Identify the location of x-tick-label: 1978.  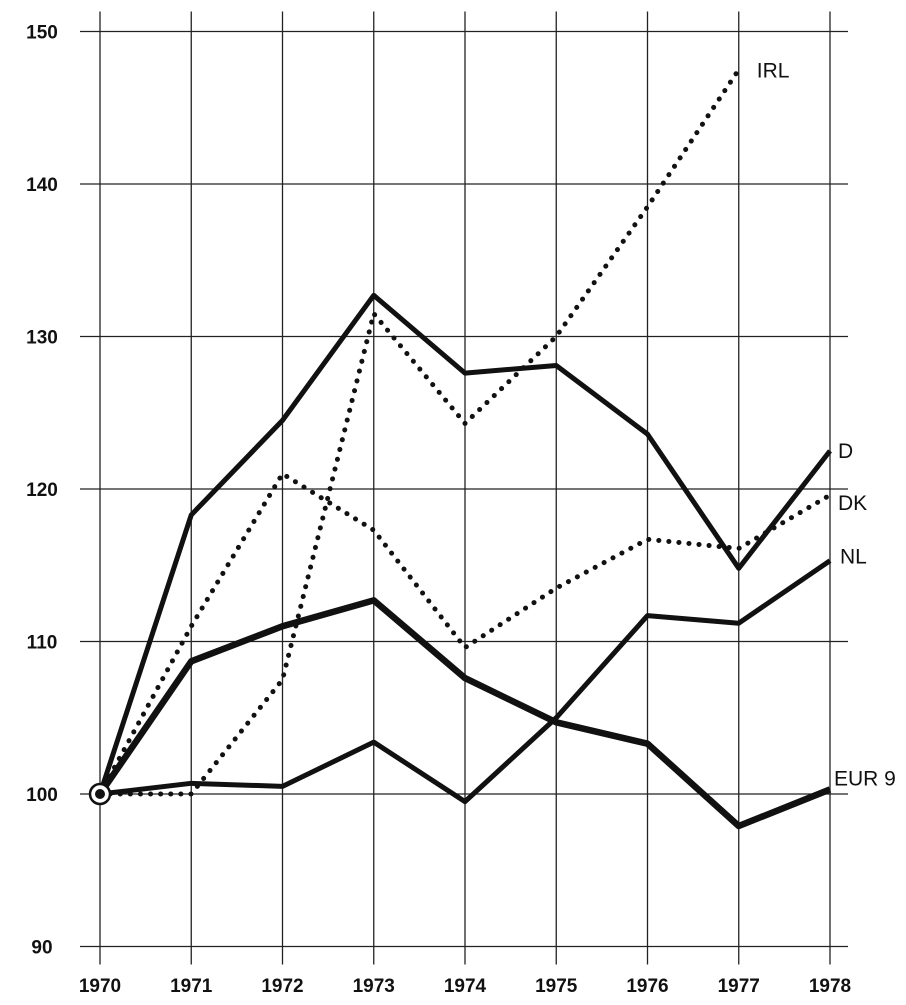
(830, 986).